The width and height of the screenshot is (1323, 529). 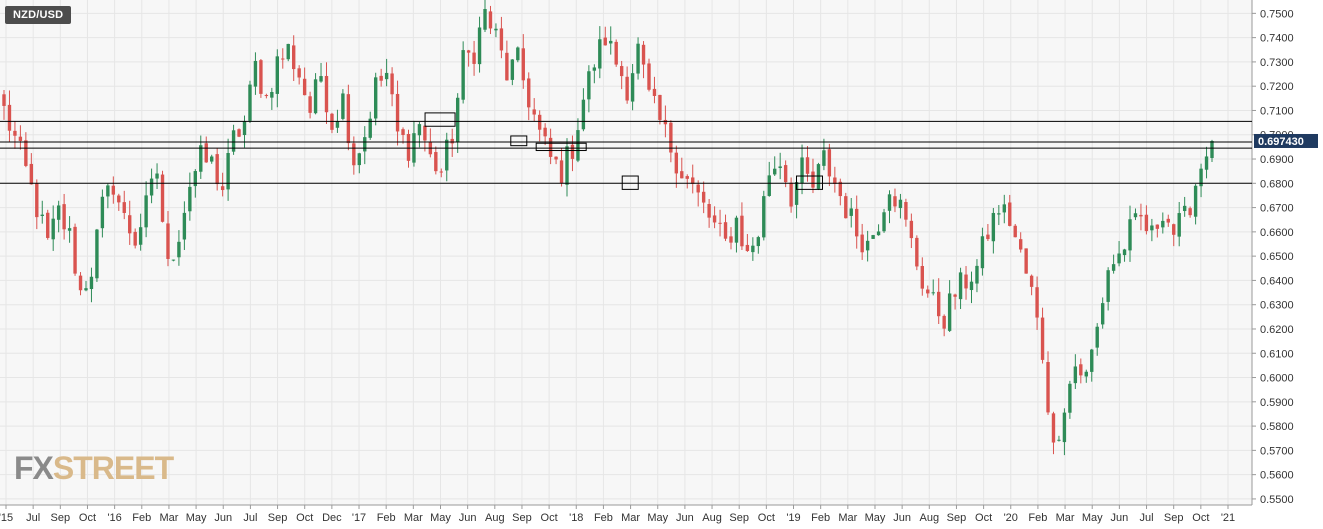 What do you see at coordinates (561, 147) in the screenshot?
I see `highlight-zone` at bounding box center [561, 147].